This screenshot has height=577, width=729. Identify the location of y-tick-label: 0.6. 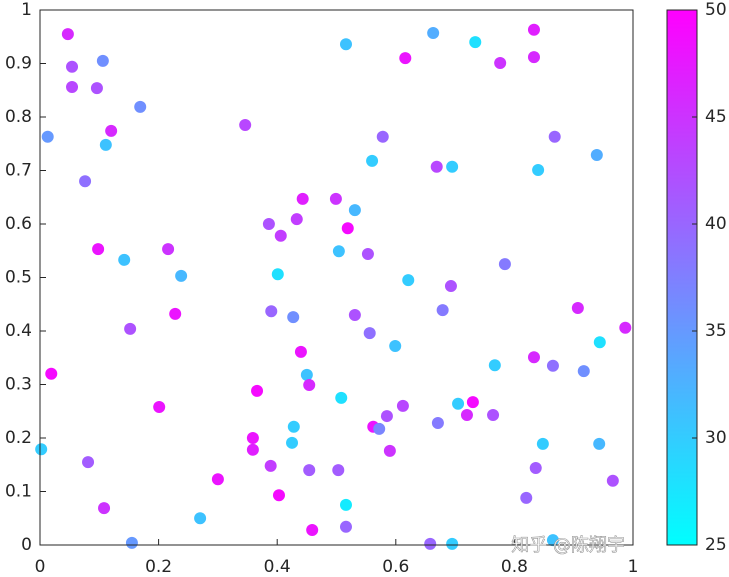
(18, 224).